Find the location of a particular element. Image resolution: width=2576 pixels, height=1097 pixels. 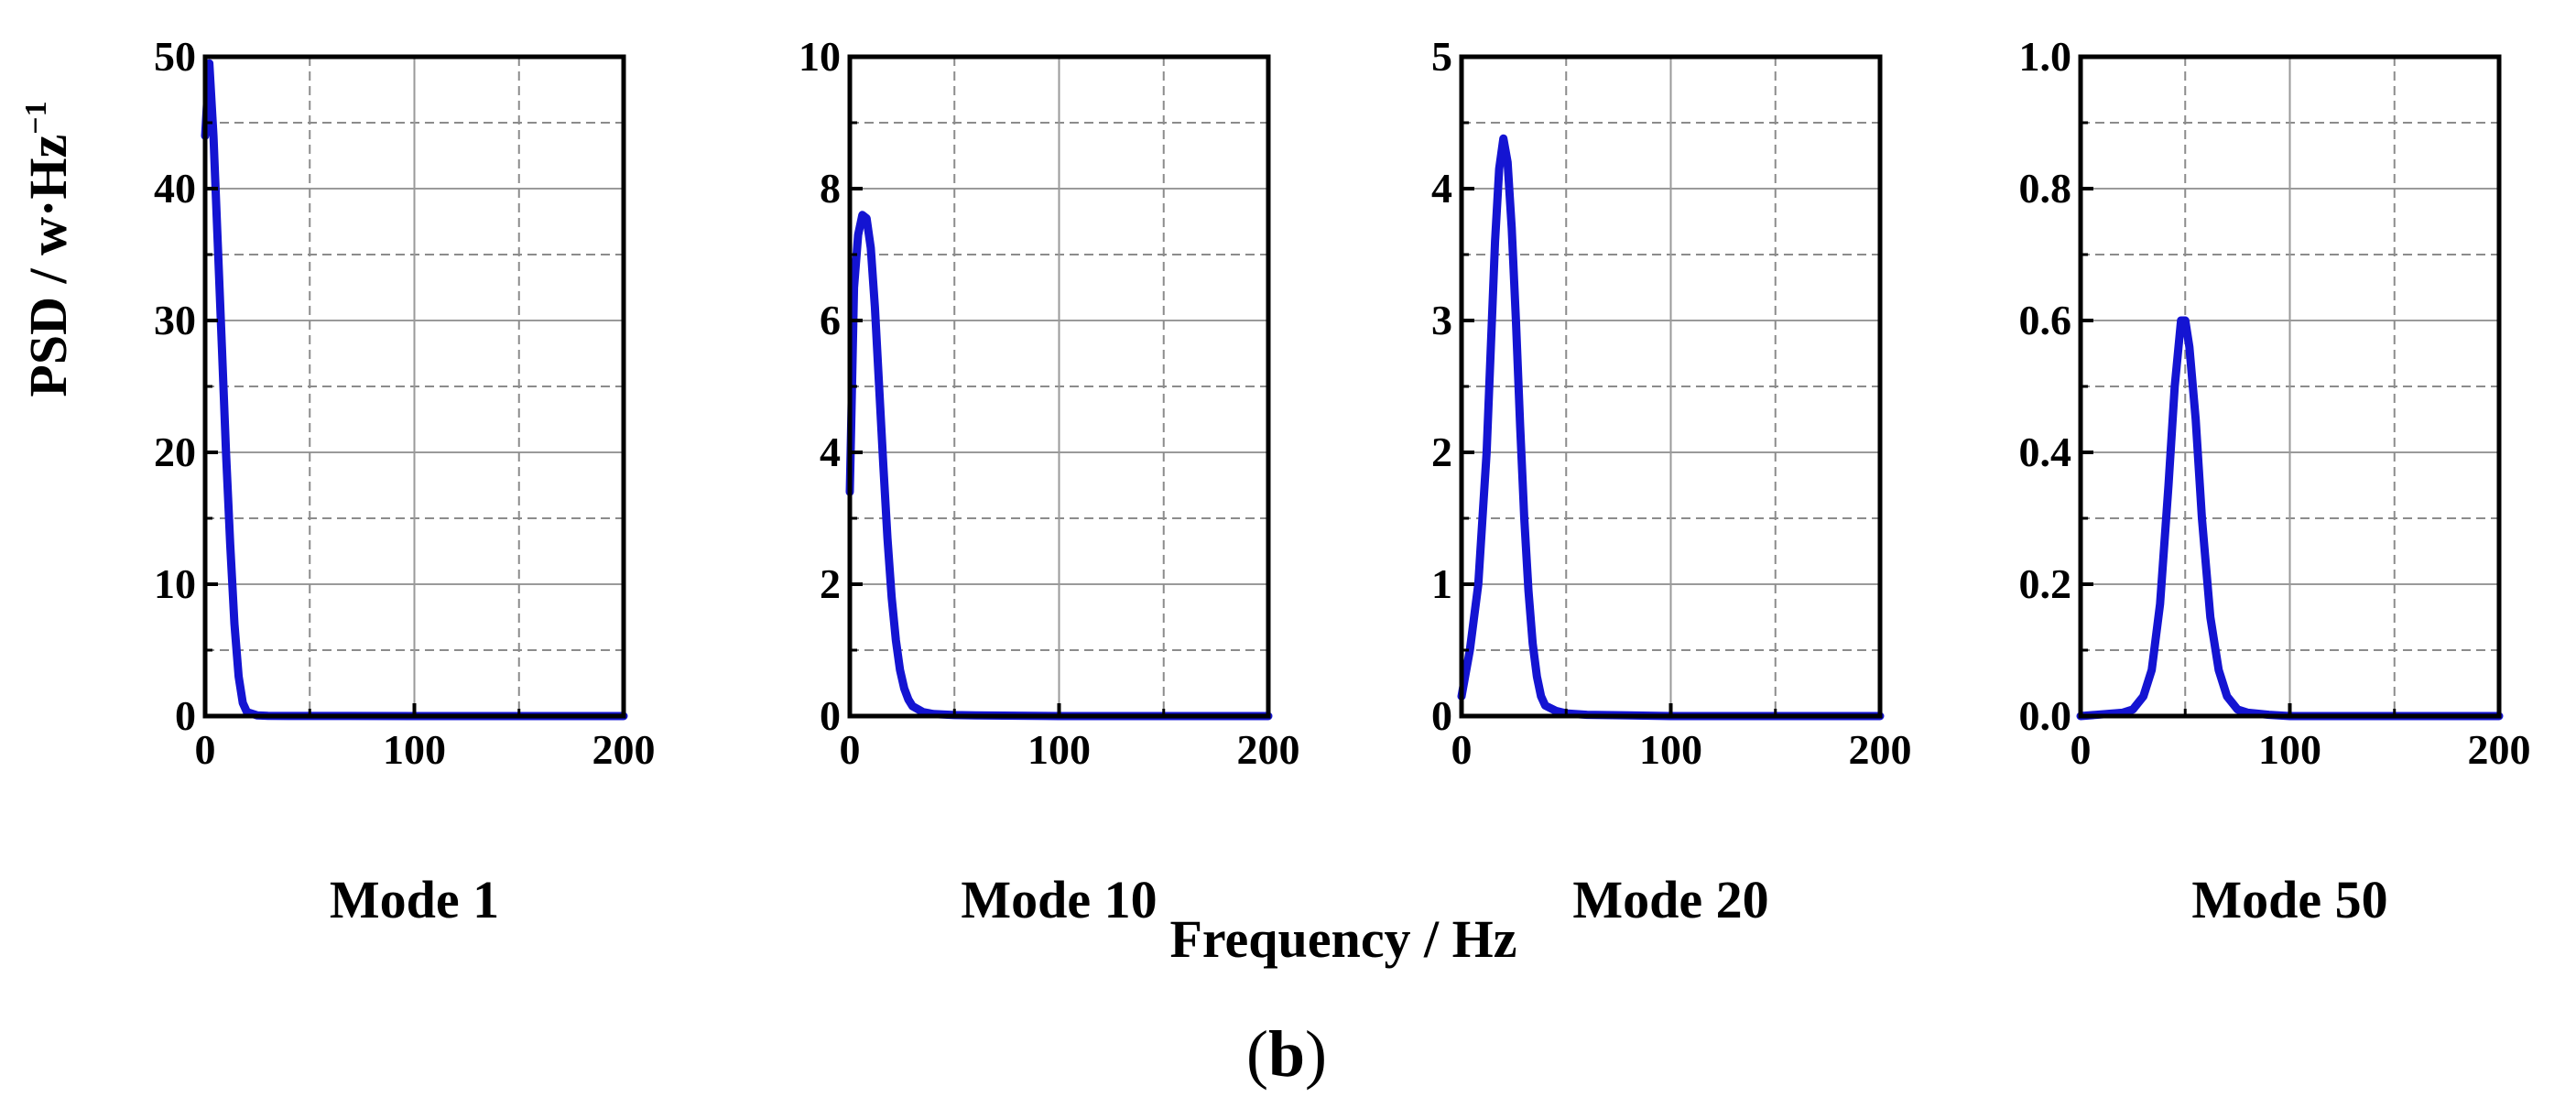

y-tick-label: 0.0 is located at coordinates (2045, 715).